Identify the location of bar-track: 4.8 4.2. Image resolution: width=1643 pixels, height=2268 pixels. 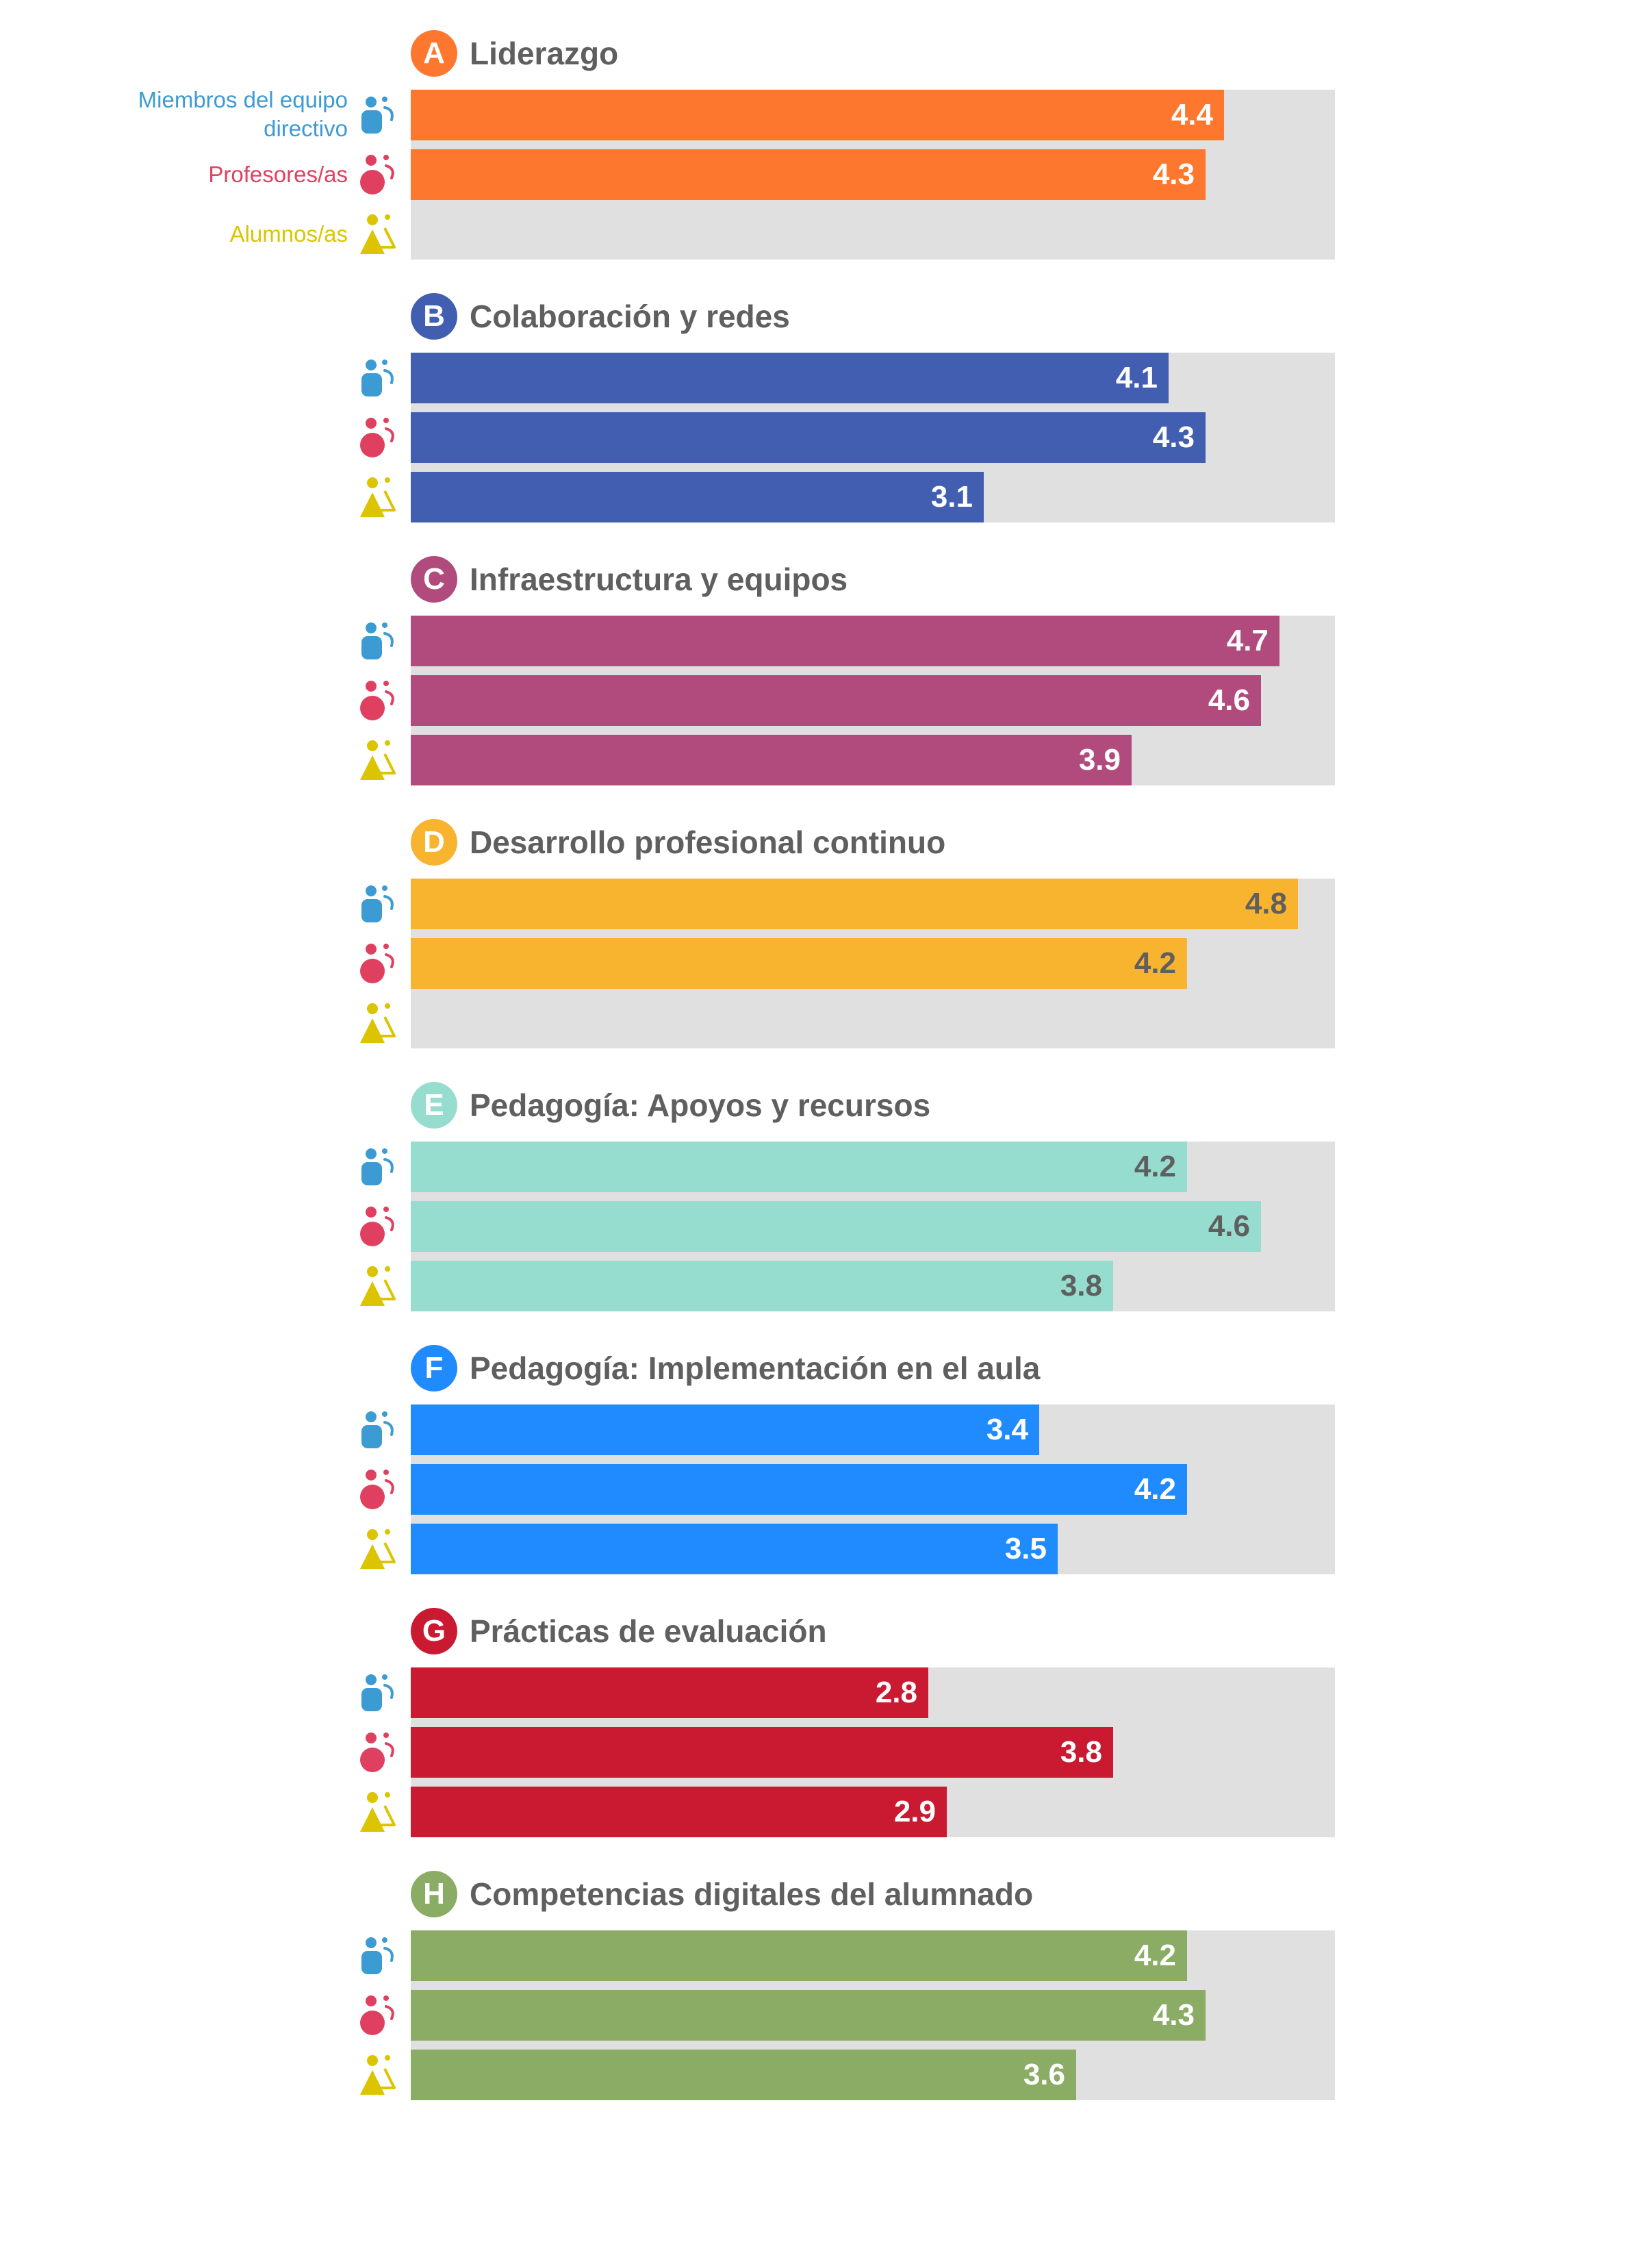
(873, 964).